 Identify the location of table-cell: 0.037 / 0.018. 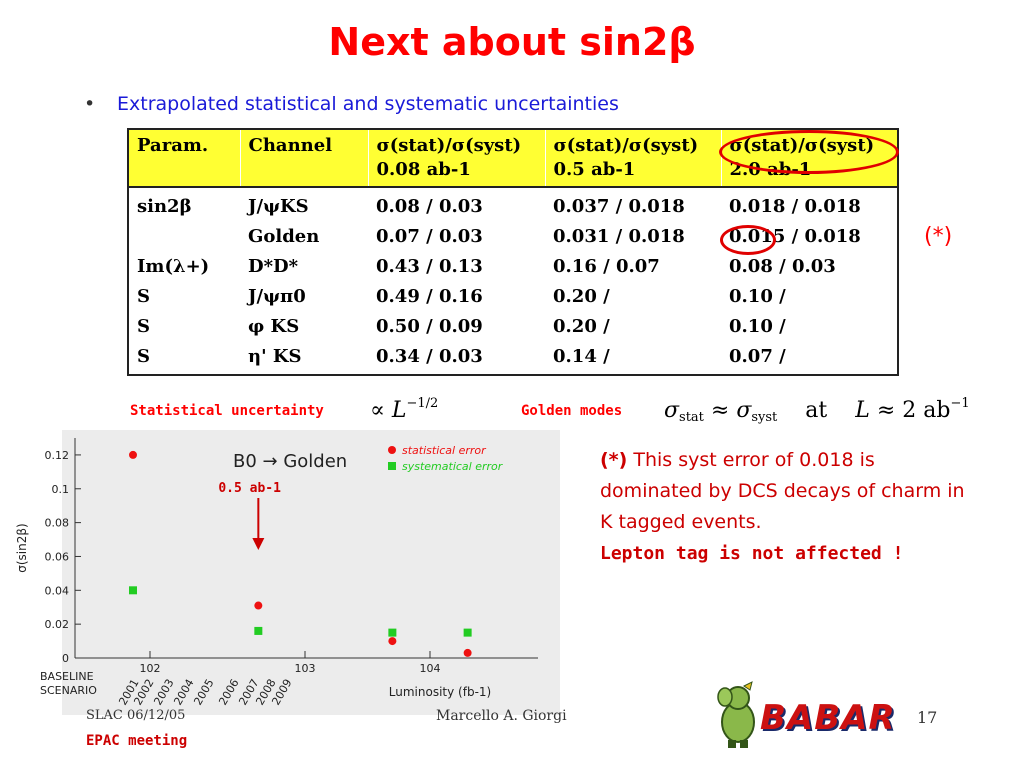
(619, 206).